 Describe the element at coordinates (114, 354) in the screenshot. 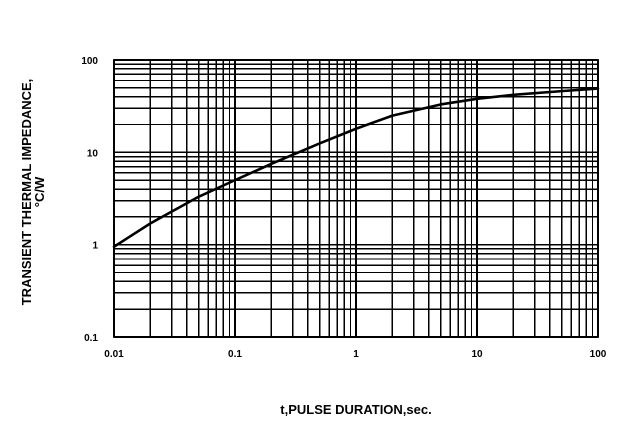

I see `x-tick-label: 0.01` at that location.